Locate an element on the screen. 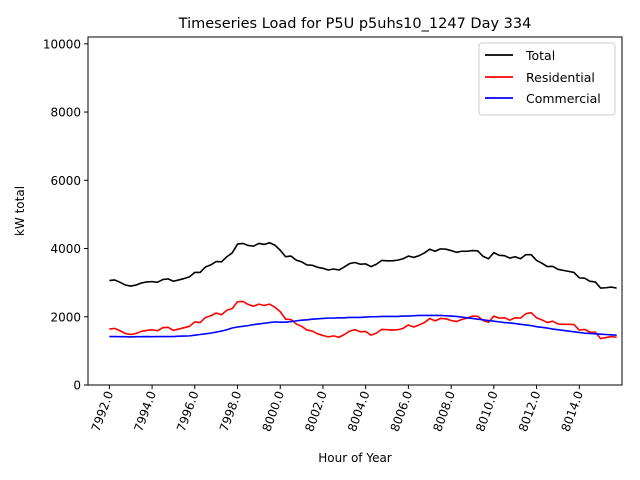  x-tick-label: 8004.0 is located at coordinates (359, 411).